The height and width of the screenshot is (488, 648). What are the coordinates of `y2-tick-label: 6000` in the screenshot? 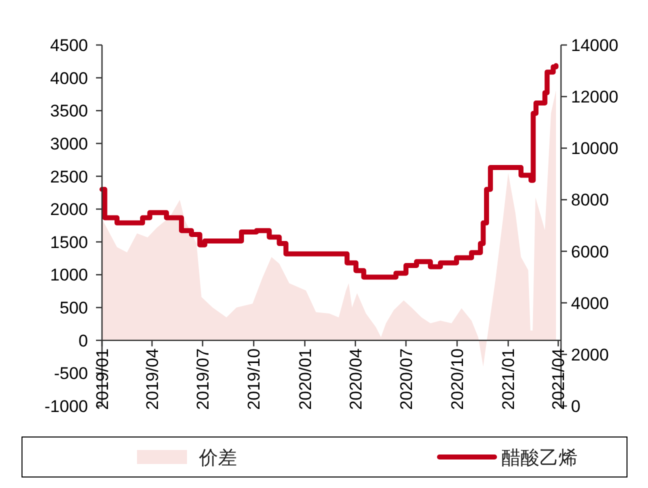 It's located at (590, 252).